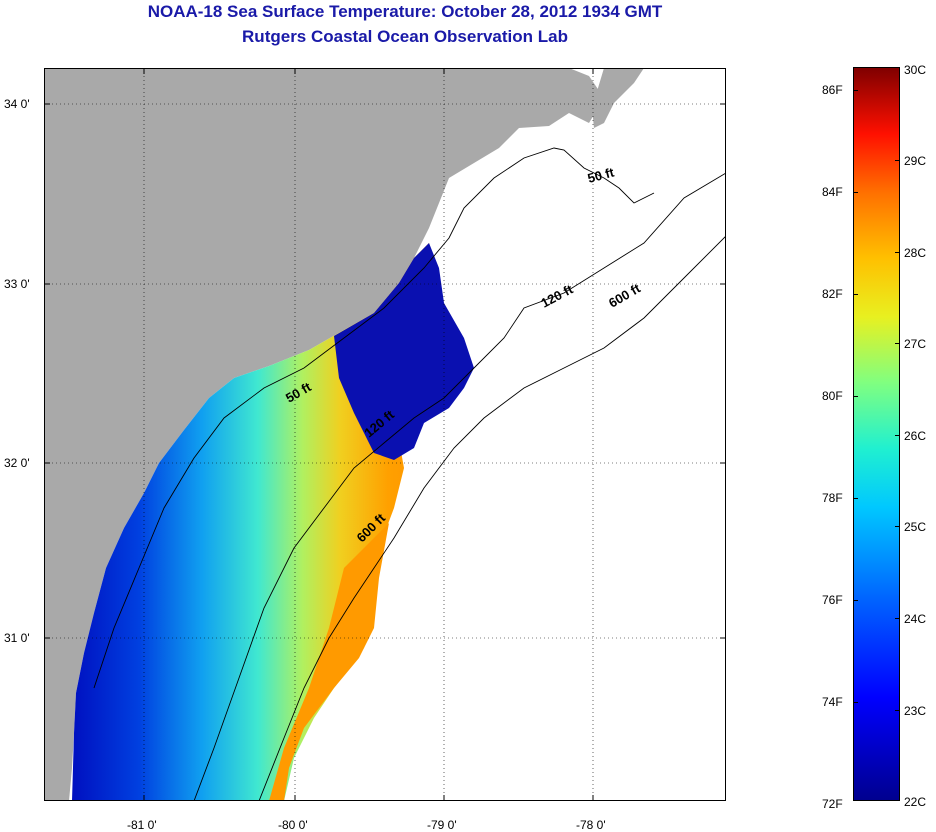 The height and width of the screenshot is (832, 936). I want to click on colorbar-label-74f: 74F, so click(832, 702).